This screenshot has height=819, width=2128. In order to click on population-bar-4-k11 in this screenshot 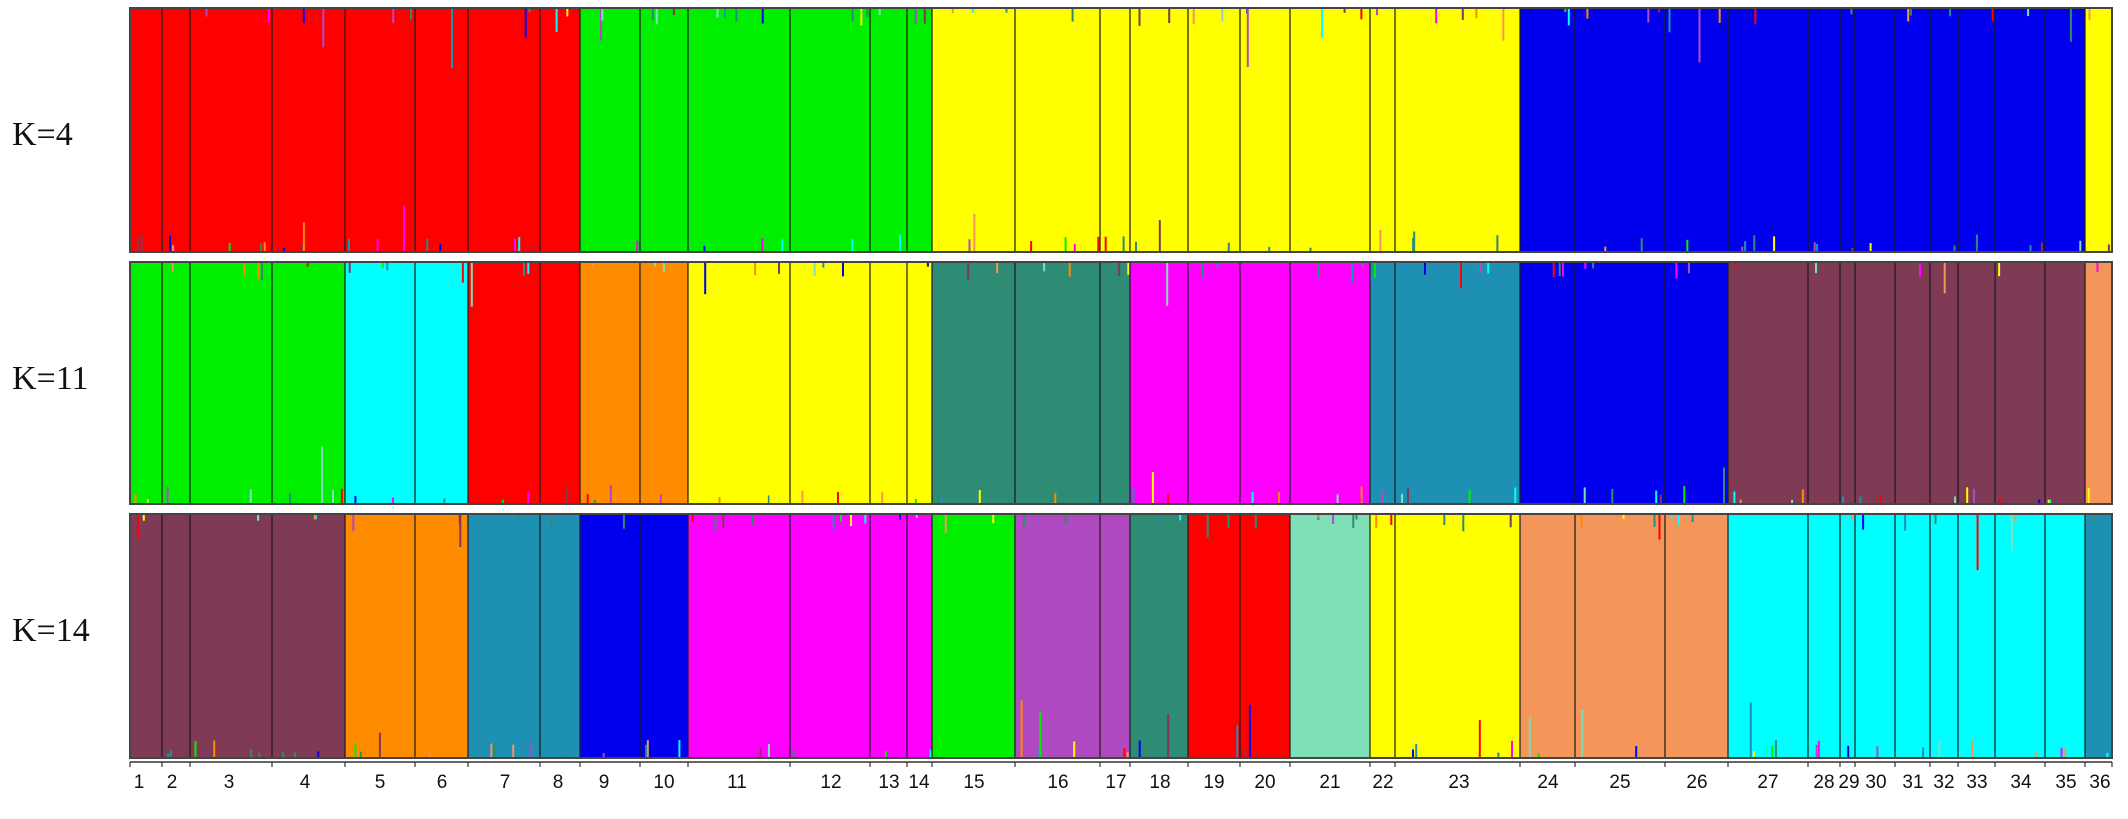, I will do `click(308, 383)`.